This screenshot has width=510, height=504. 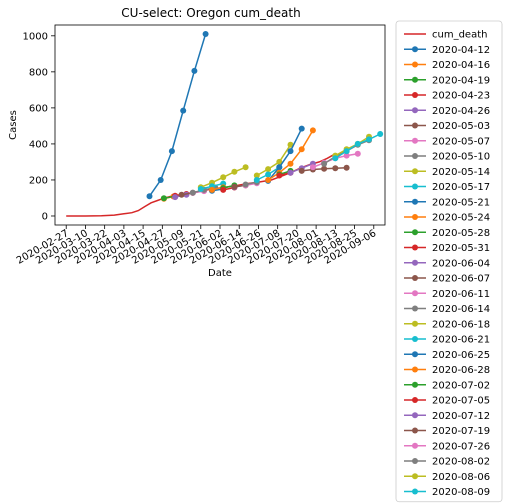 What do you see at coordinates (447, 370) in the screenshot?
I see `legend-entry: 2020-06-28` at bounding box center [447, 370].